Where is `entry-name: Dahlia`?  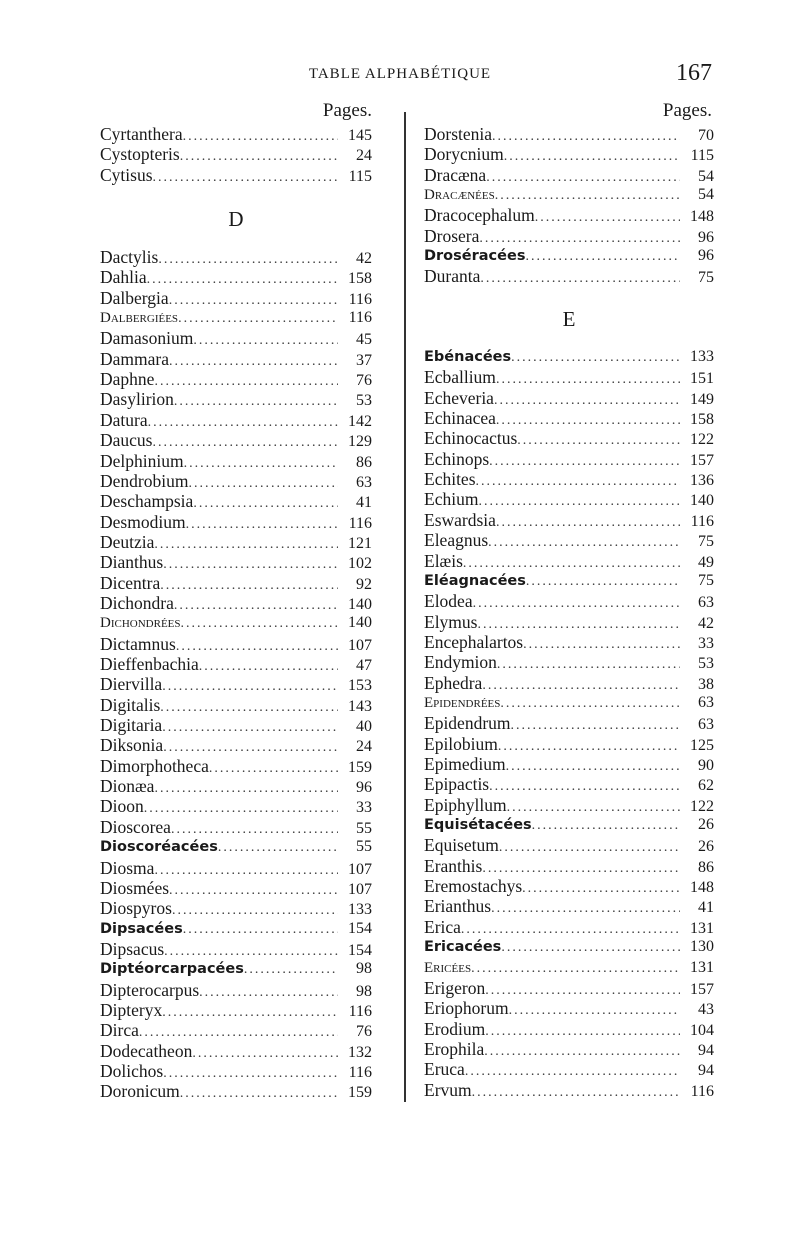
entry-name: Dahlia is located at coordinates (123, 277).